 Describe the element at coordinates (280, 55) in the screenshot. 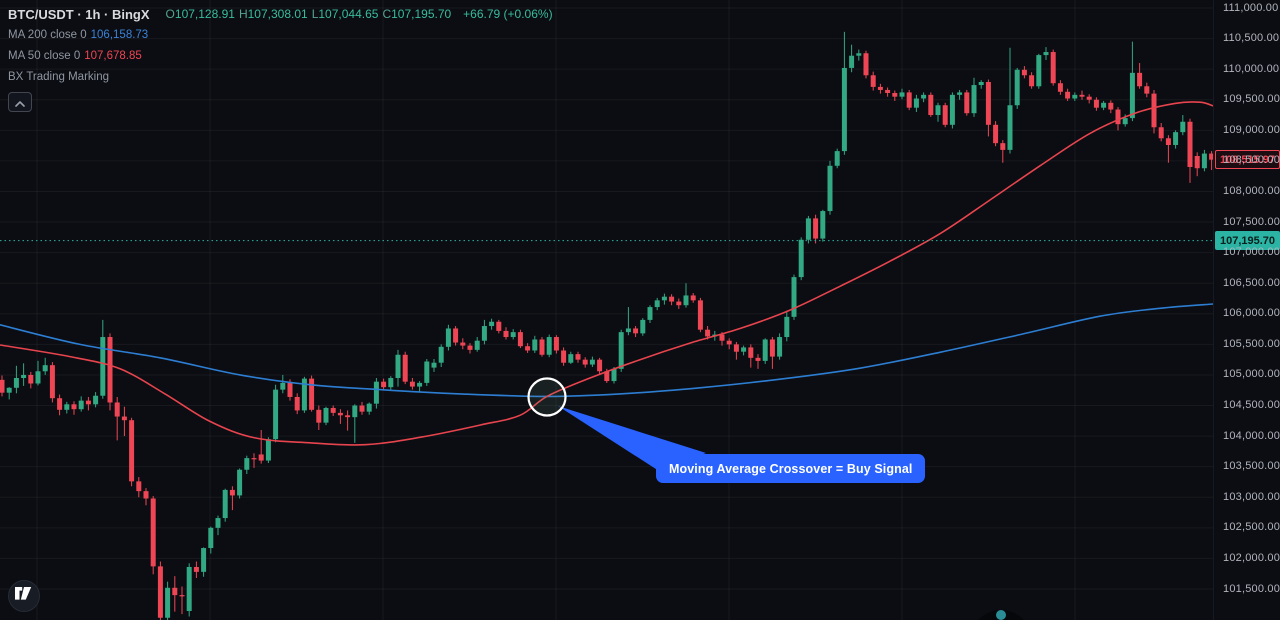

I see `ma50-row: MA 50 close 0 107,678.85` at that location.